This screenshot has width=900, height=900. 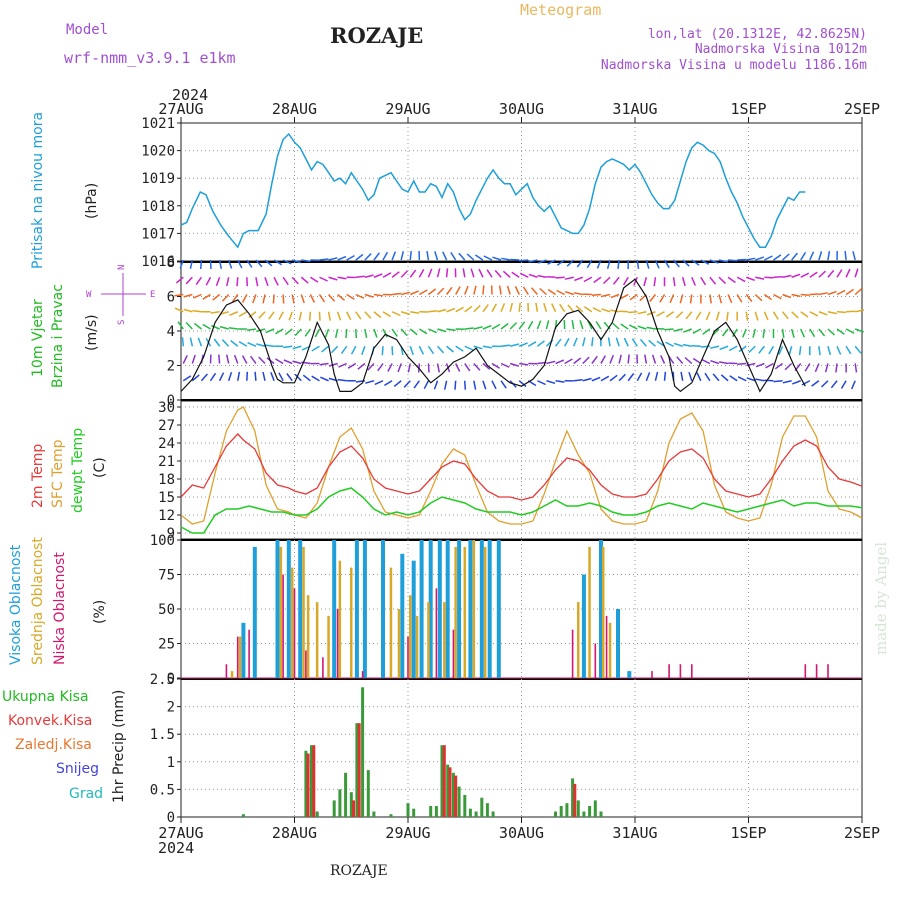 I want to click on legend-zaledj-kisa: Zaledj.Kisa, so click(x=53, y=745).